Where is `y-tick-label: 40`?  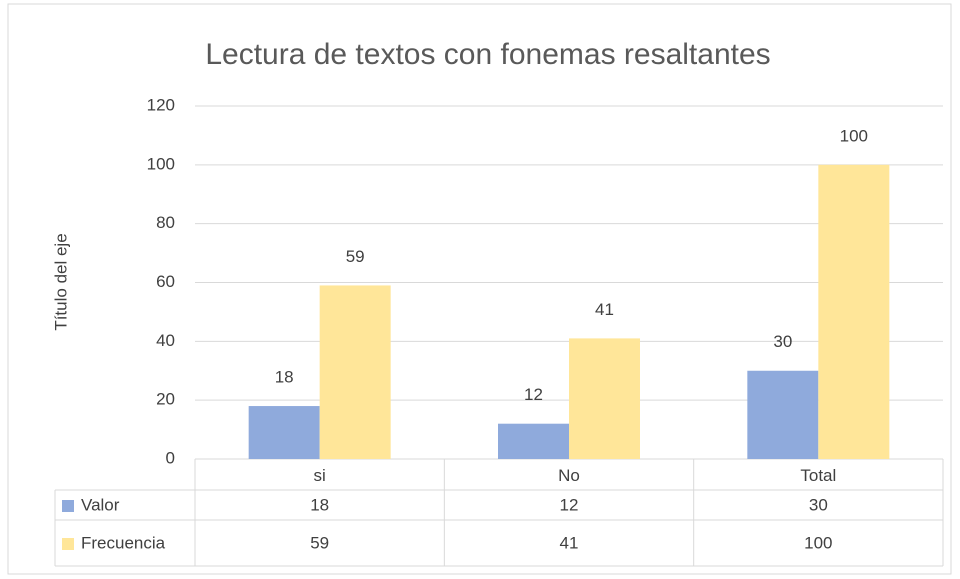 y-tick-label: 40 is located at coordinates (165, 340).